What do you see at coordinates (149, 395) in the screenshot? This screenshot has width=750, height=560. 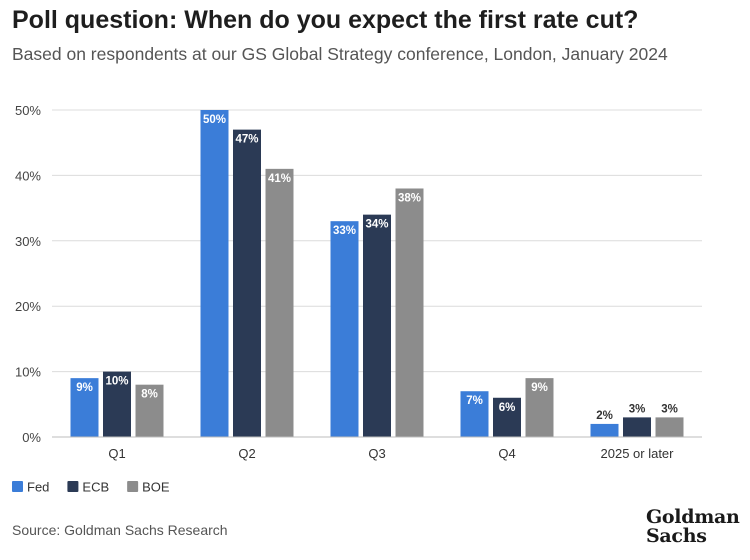 I see `data-label: 8%` at bounding box center [149, 395].